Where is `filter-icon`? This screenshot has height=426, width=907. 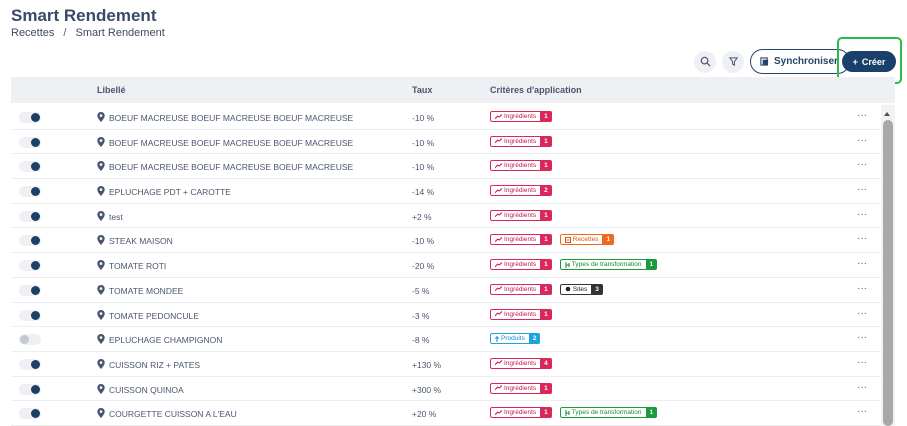
filter-icon is located at coordinates (733, 61).